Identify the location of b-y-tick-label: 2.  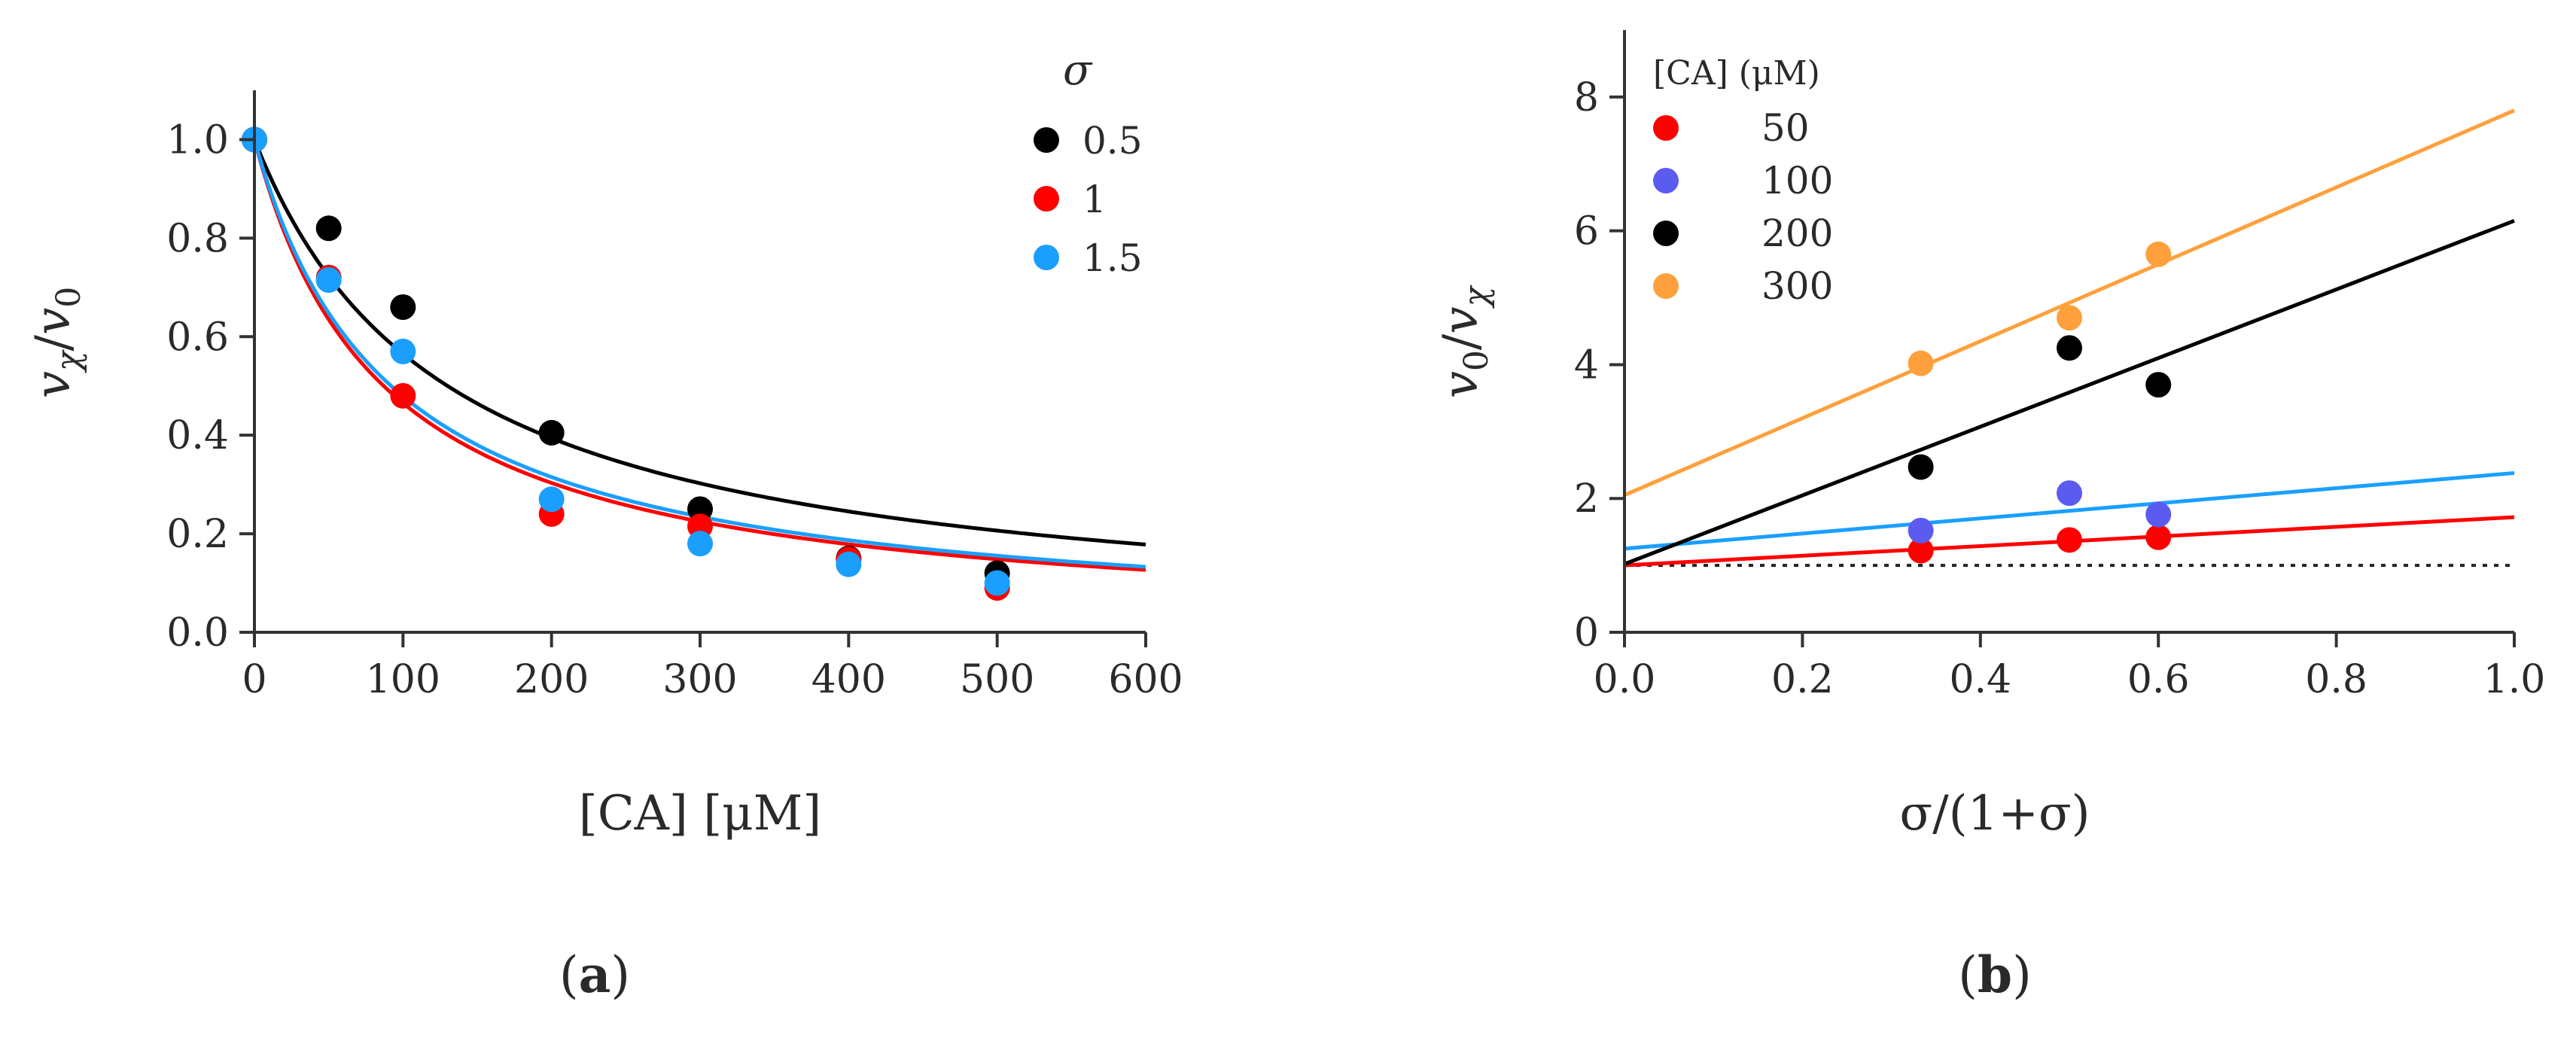
(1587, 499).